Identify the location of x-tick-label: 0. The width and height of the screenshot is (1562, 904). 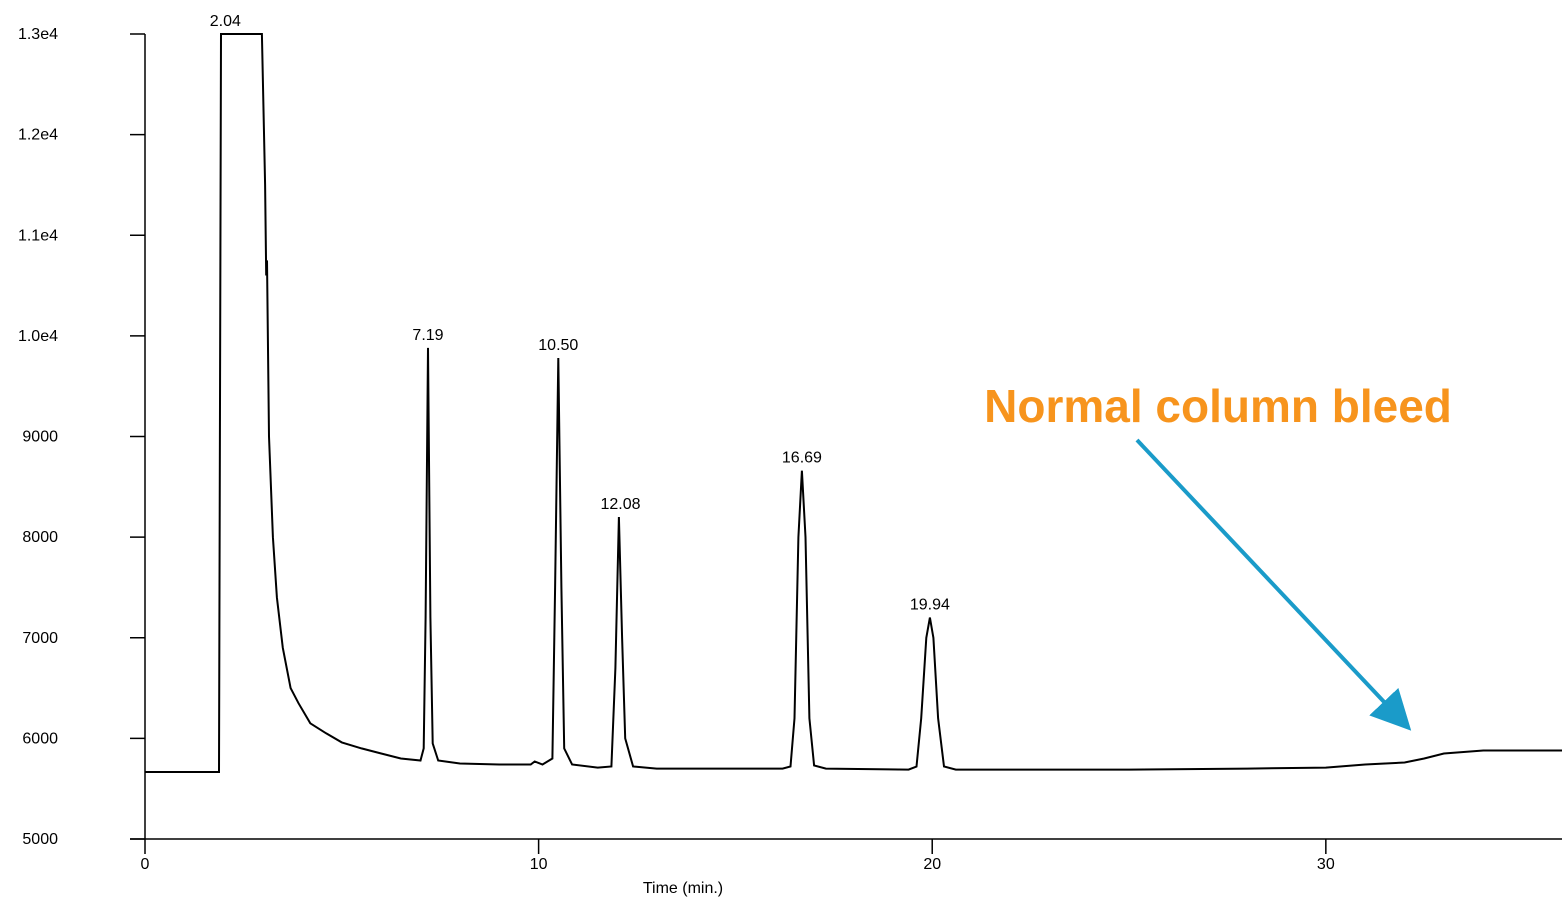
(145, 864).